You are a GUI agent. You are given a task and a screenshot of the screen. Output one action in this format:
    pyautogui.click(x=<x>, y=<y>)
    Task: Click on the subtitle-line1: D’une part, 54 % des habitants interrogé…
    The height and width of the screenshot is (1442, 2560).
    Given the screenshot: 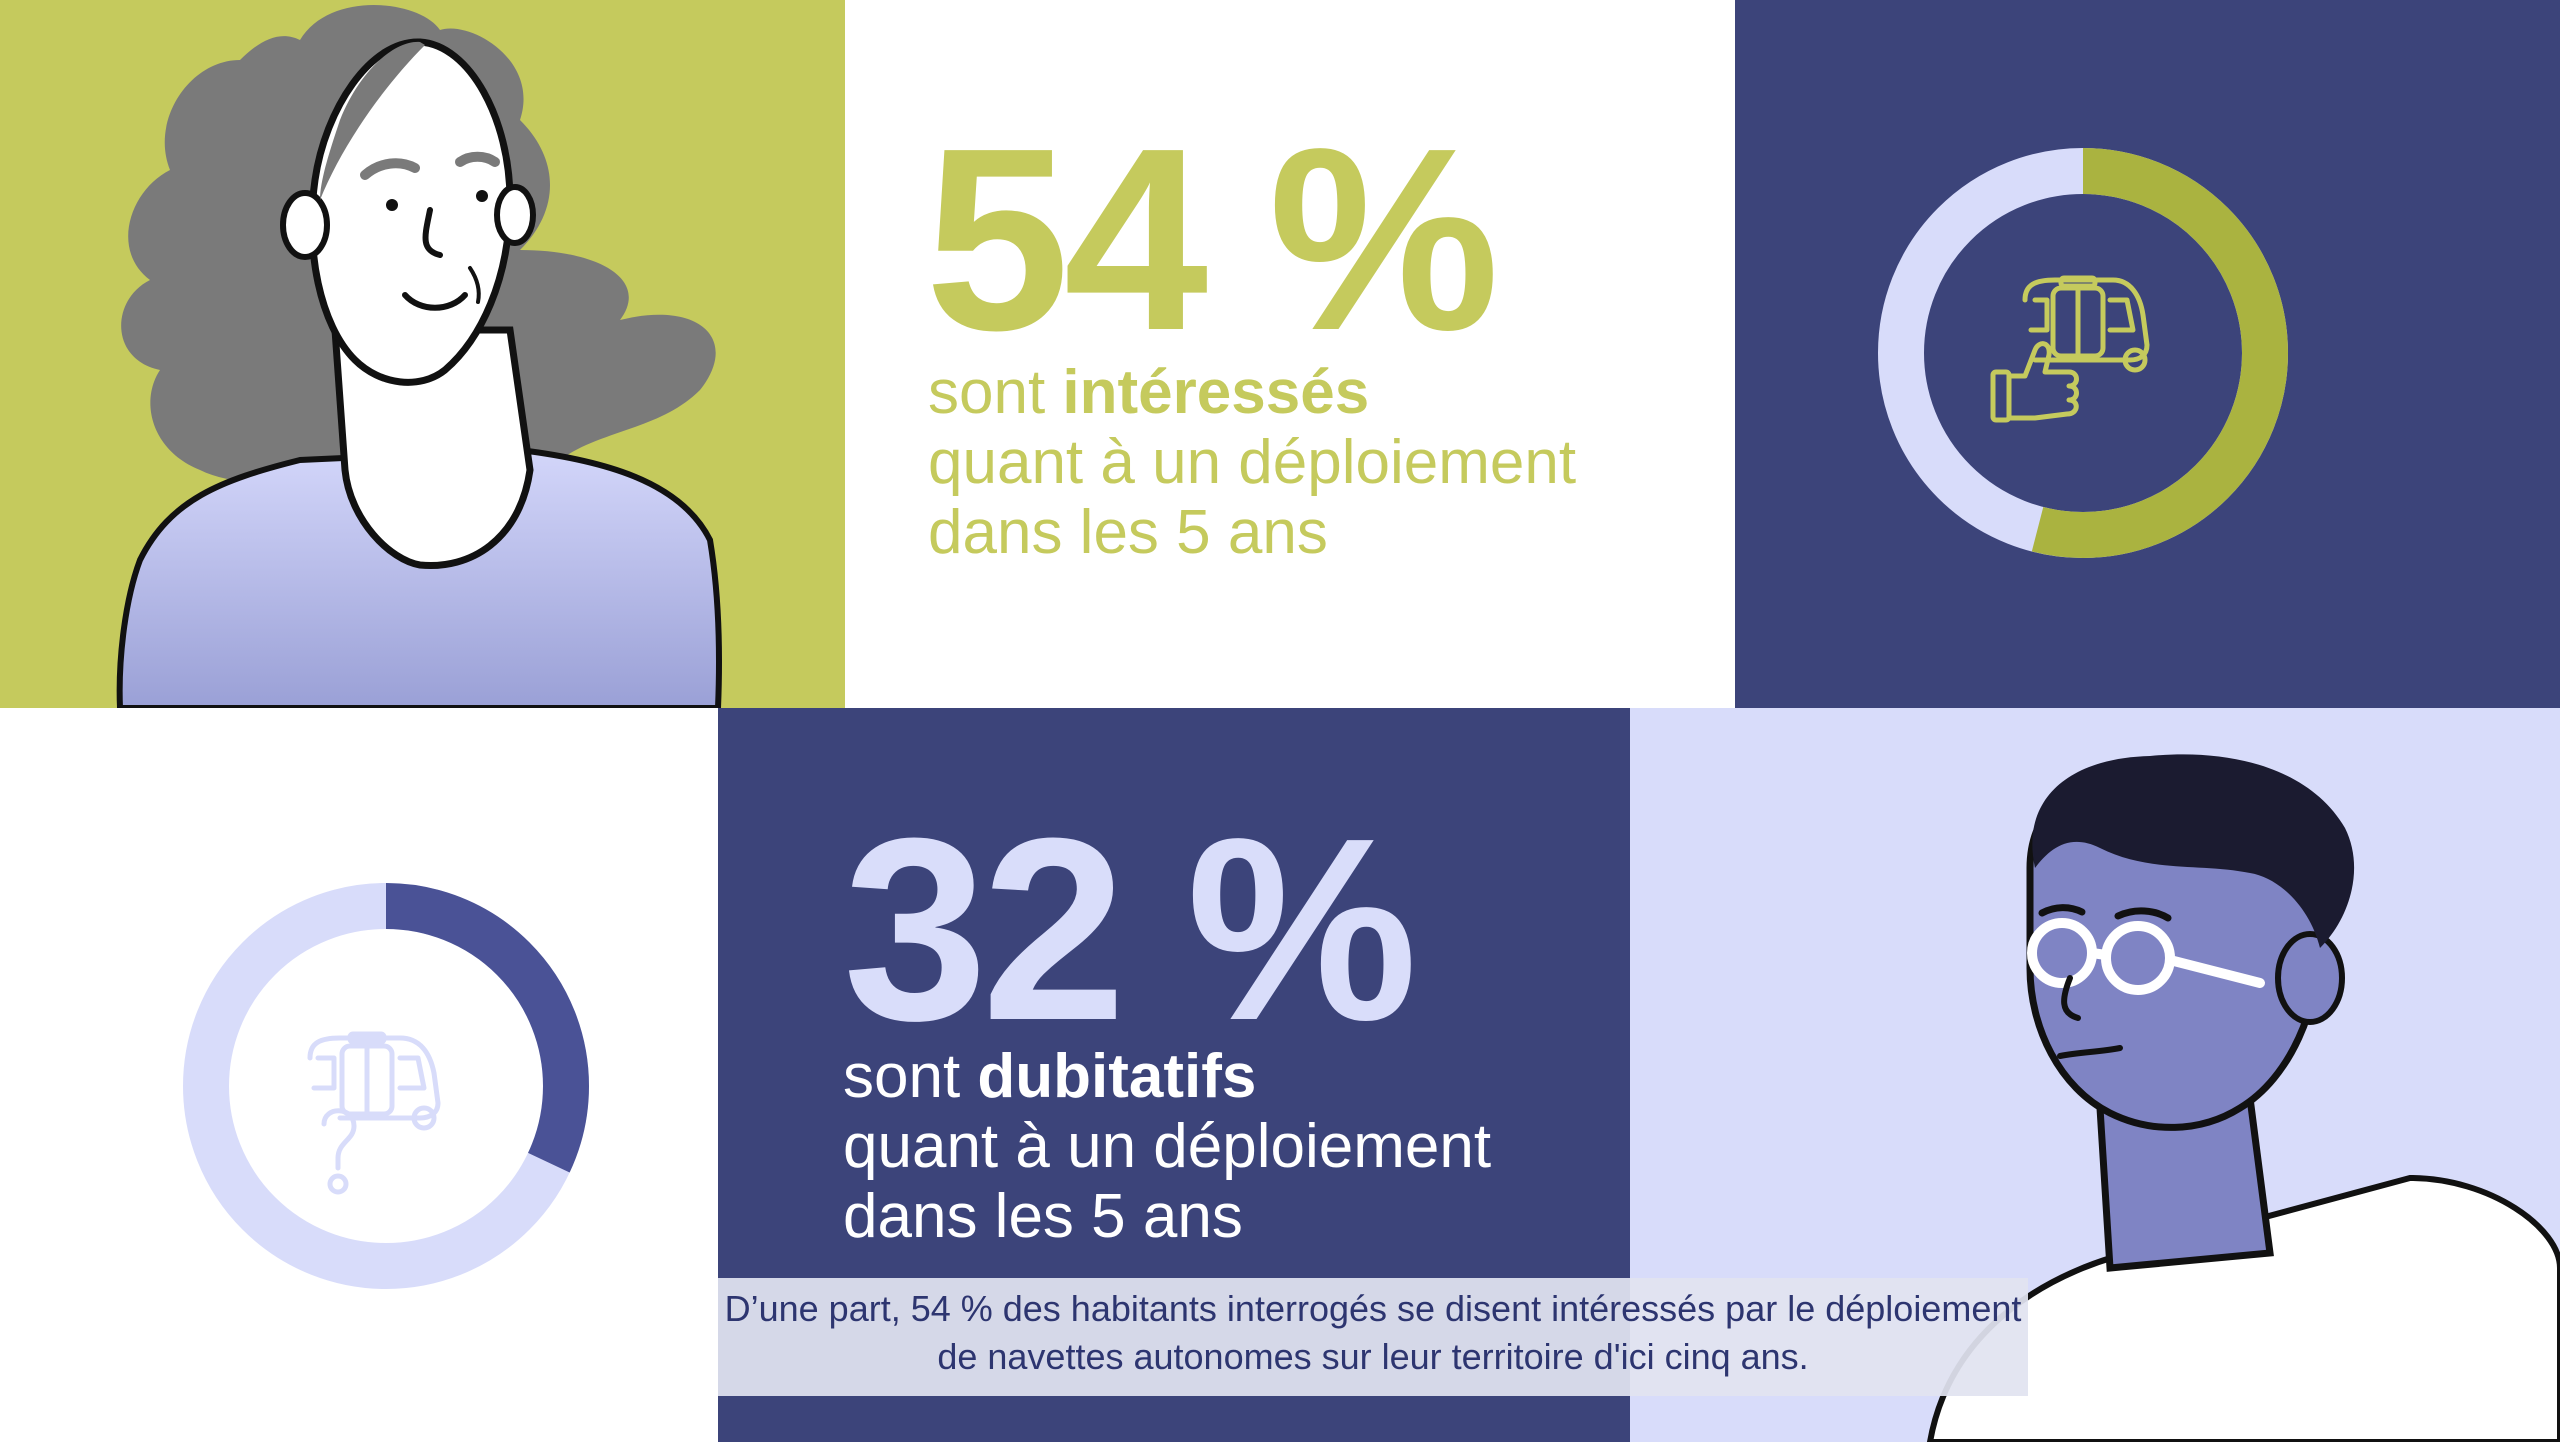 What is the action you would take?
    pyautogui.click(x=1373, y=1308)
    